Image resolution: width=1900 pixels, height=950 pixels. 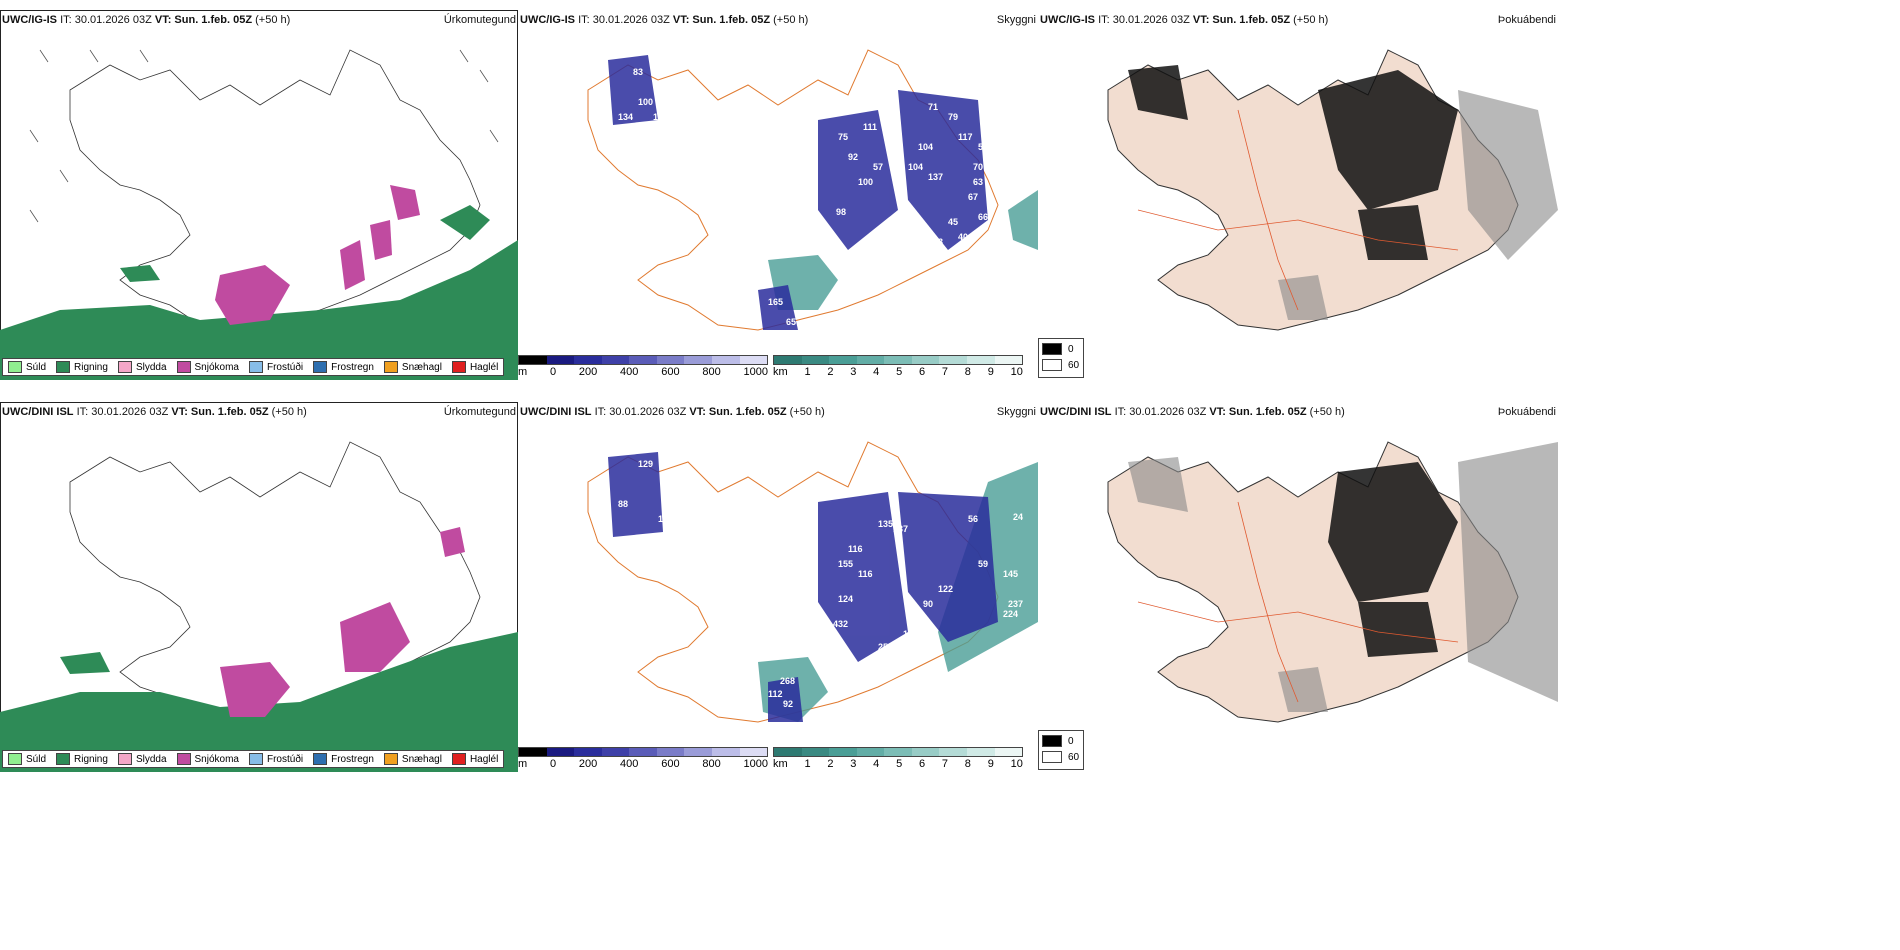 I want to click on visibility-number: 98, so click(x=841, y=212).